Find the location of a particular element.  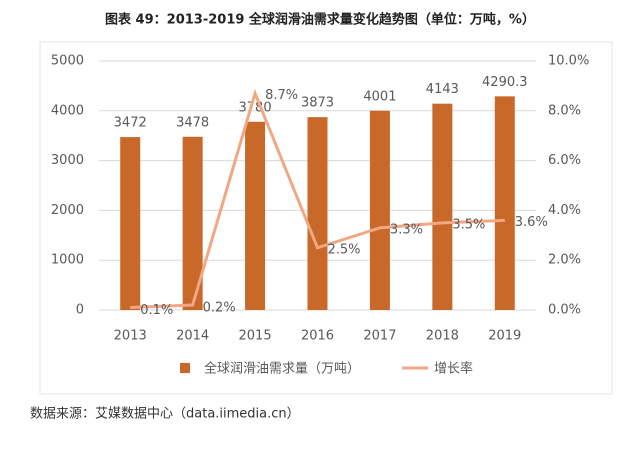

line-value-label: 3.6% is located at coordinates (531, 222).